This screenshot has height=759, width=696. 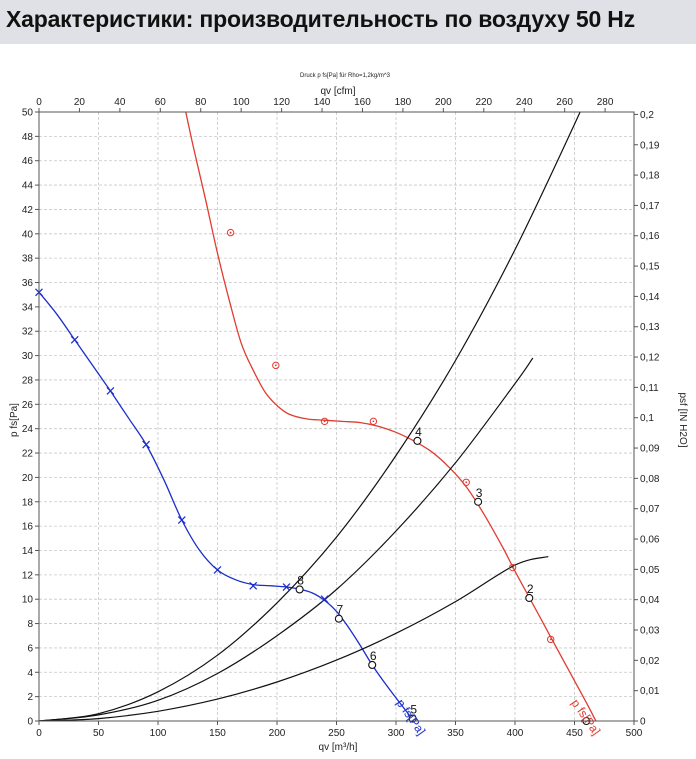 I want to click on x-tick-label: 500, so click(x=634, y=733).